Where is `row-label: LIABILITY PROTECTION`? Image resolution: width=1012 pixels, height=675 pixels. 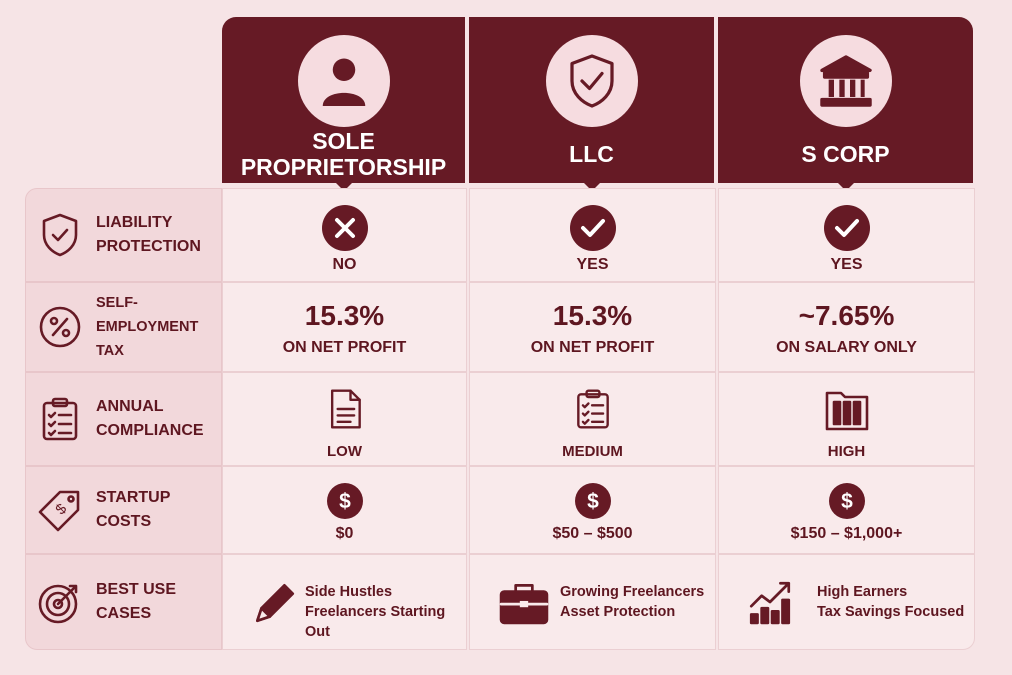 row-label: LIABILITY PROTECTION is located at coordinates (123, 235).